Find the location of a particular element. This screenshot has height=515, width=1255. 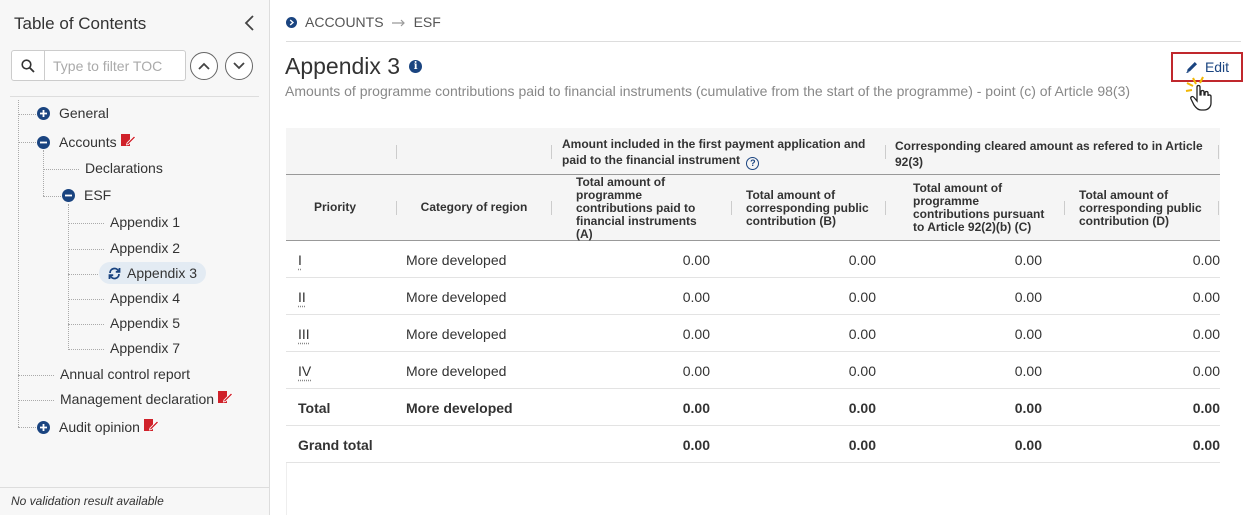

table-row: II More developed 0.00 0.00 0.00 0.00 is located at coordinates (753, 296).